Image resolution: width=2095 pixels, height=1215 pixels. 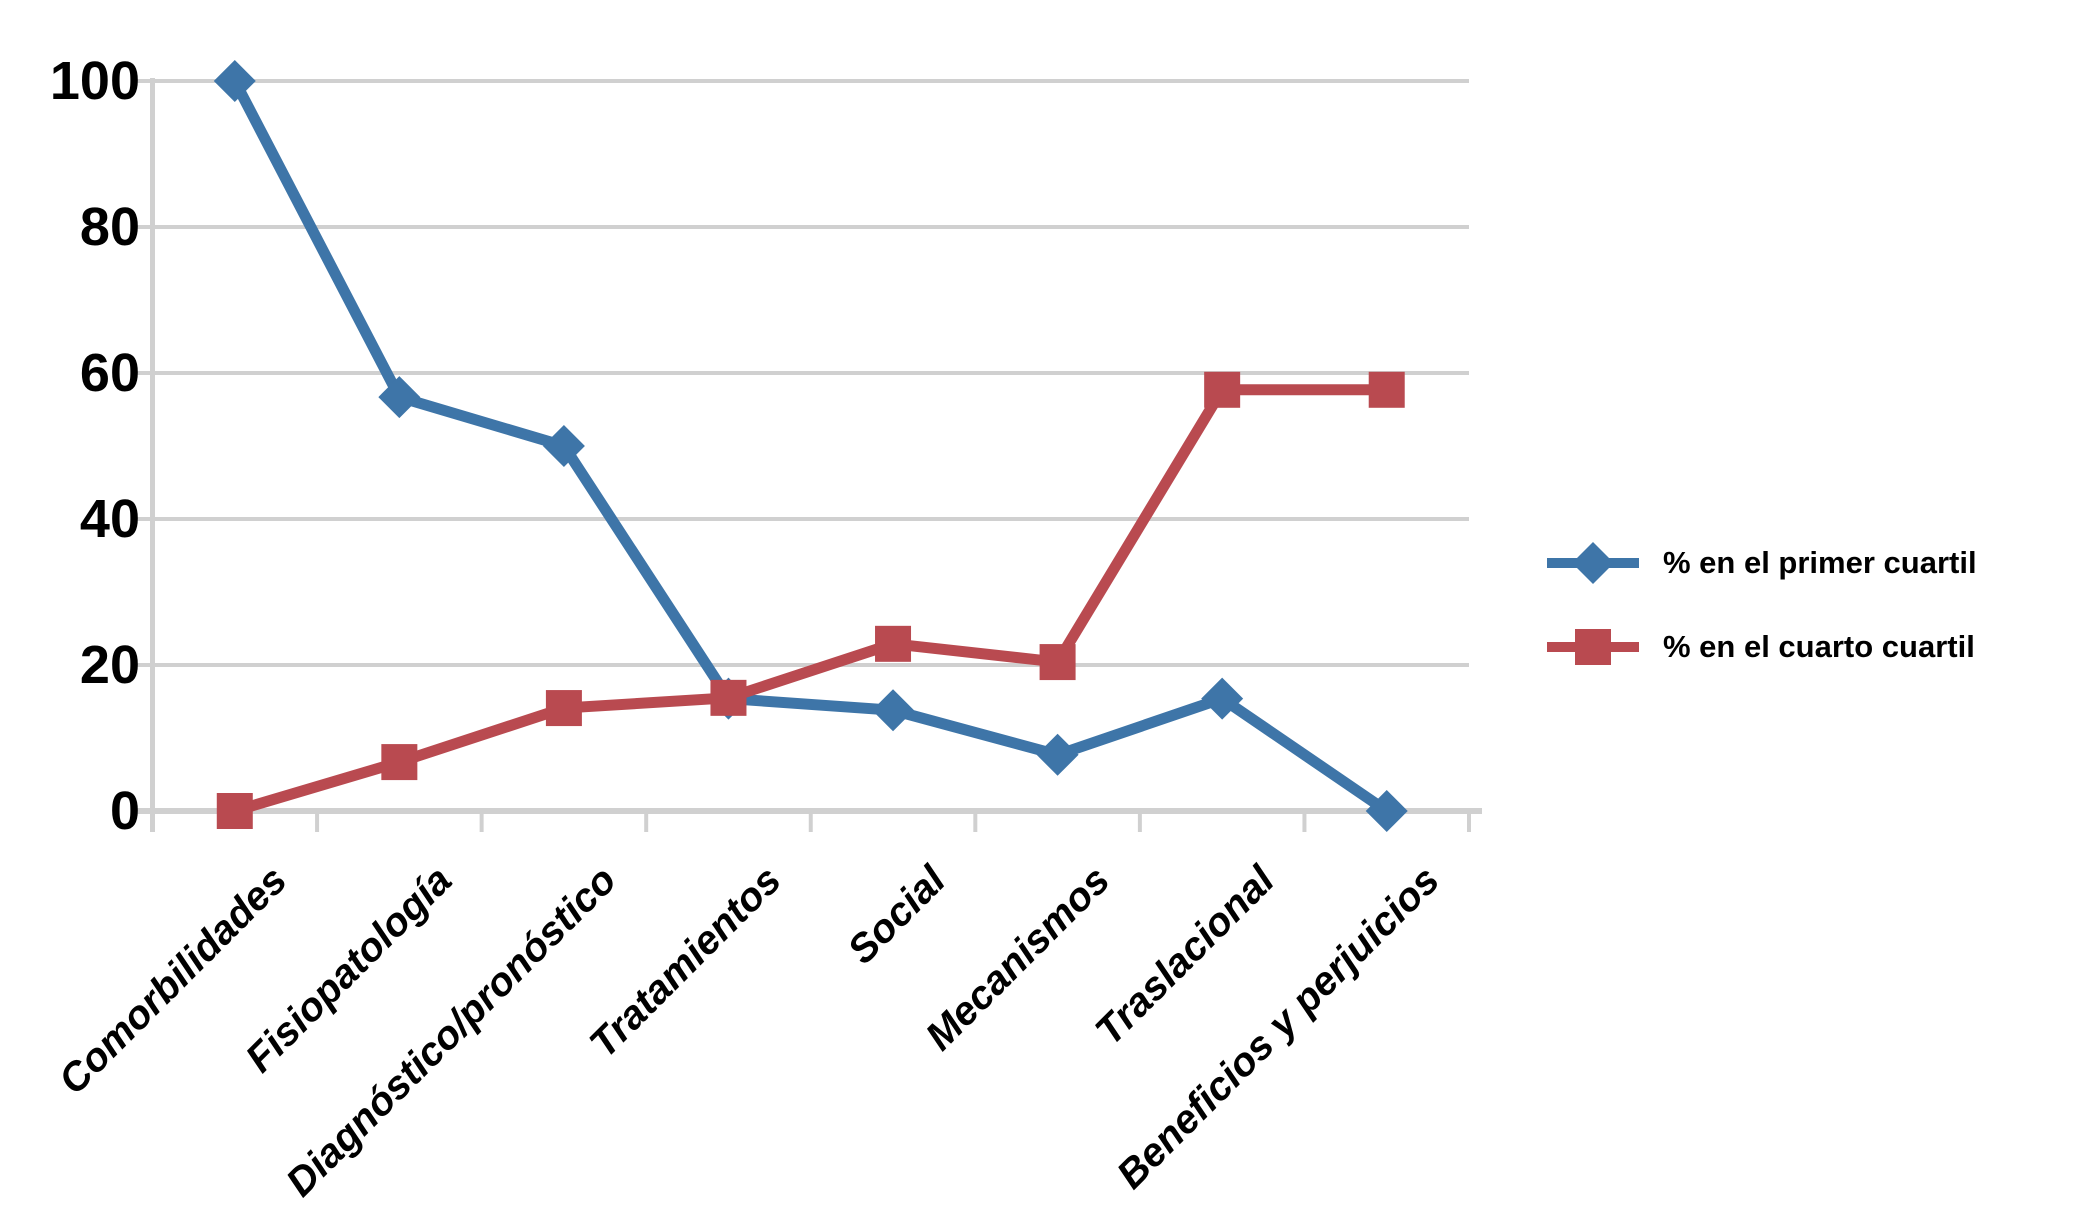 What do you see at coordinates (109, 519) in the screenshot?
I see `y-axis-tick-label: 40` at bounding box center [109, 519].